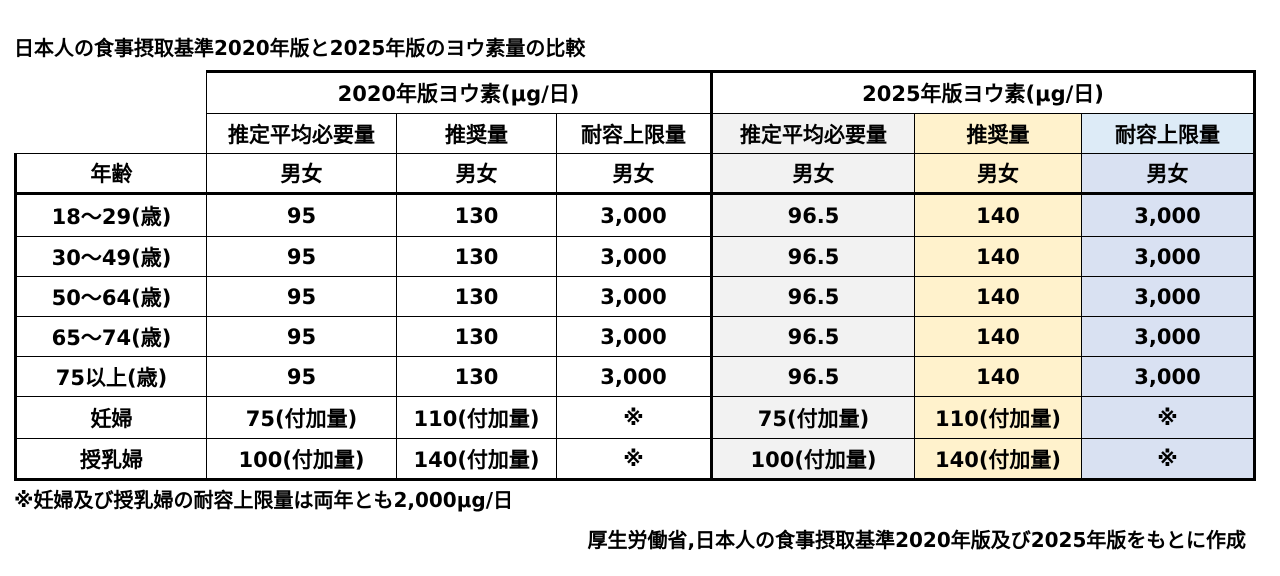 Image resolution: width=1280 pixels, height=576 pixels. Describe the element at coordinates (982, 92) in the screenshot. I see `group-header: 2025年版ヨウ素(μg/日)` at that location.